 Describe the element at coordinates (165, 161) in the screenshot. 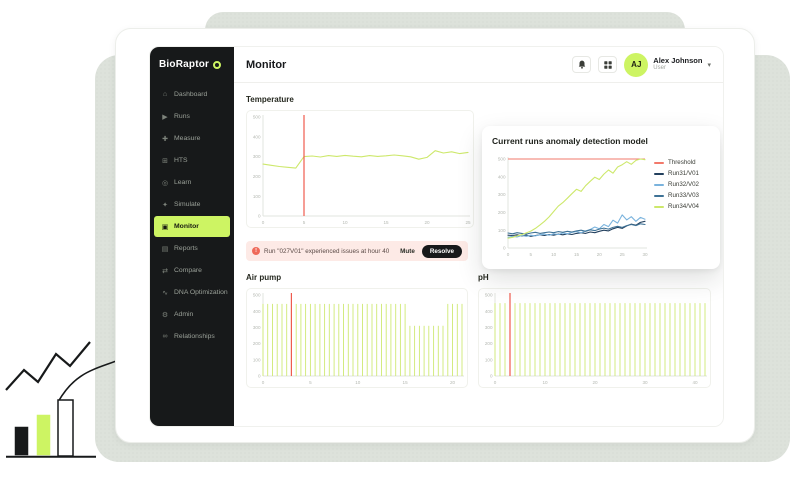

I see `grid-icon: ⊞` at that location.